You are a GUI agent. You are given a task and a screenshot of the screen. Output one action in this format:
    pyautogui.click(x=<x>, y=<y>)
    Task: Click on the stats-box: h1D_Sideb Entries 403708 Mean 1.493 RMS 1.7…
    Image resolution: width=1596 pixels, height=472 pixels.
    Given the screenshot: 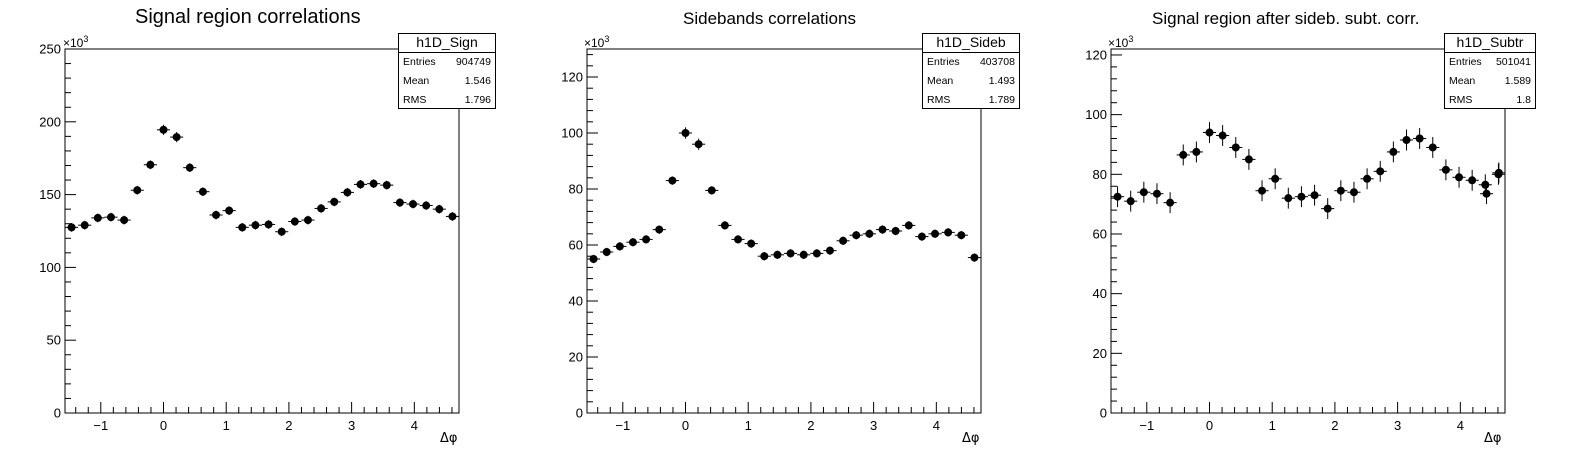 What is the action you would take?
    pyautogui.click(x=971, y=71)
    